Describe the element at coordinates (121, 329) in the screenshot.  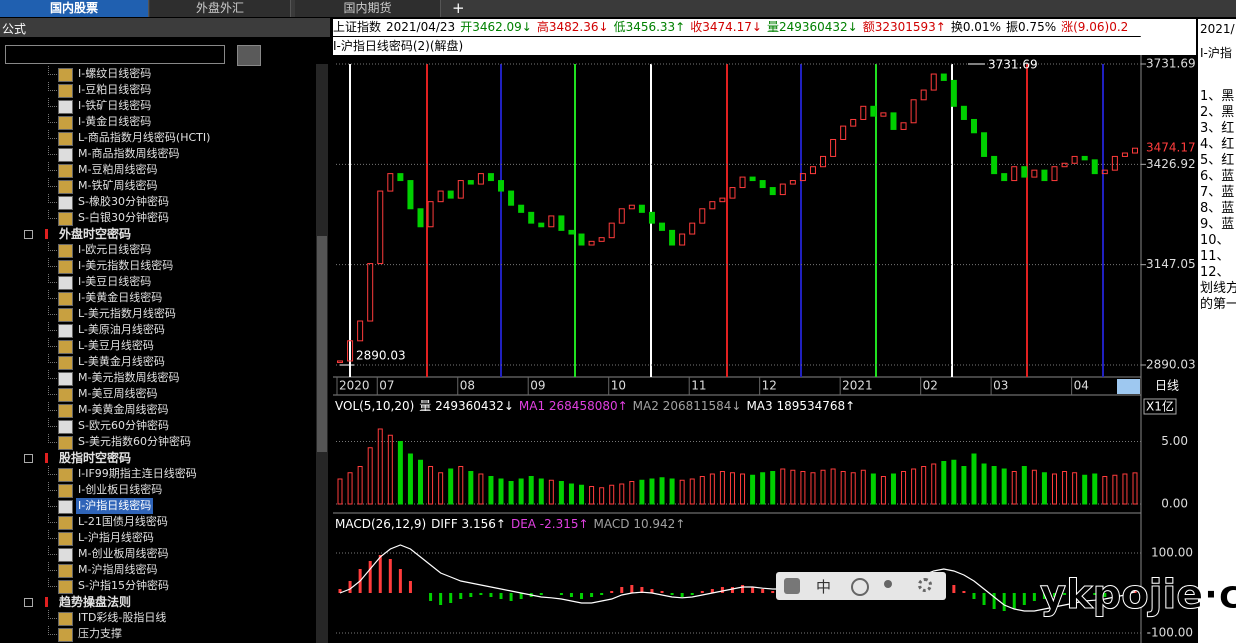
I see `tree-item: L-美原油月线密码` at that location.